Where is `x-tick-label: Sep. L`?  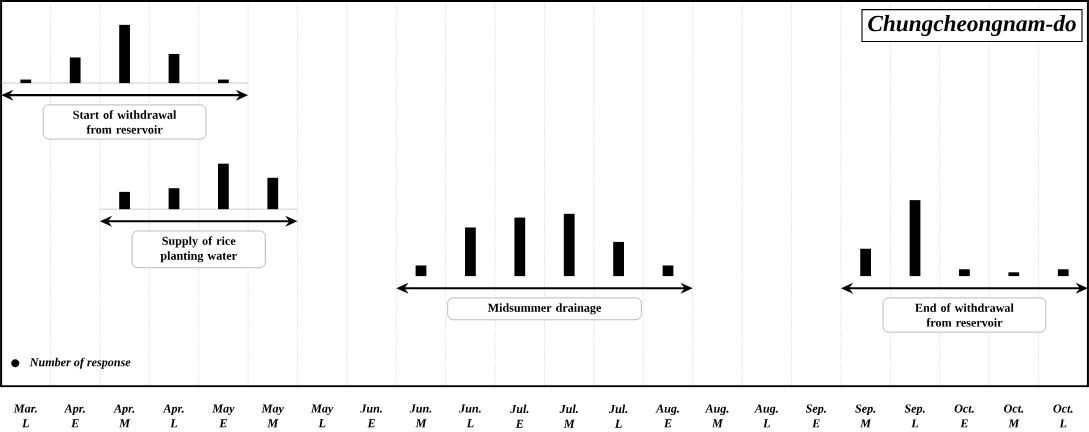 x-tick-label: Sep. L is located at coordinates (914, 416).